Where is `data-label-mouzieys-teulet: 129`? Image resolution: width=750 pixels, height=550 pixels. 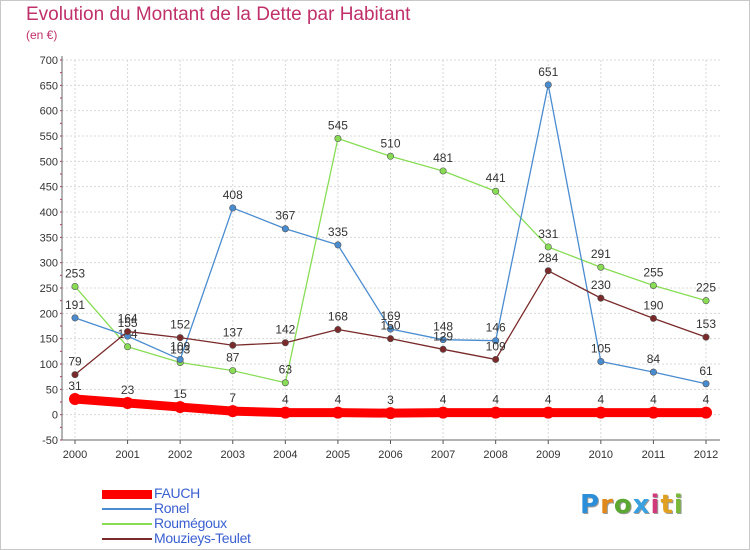
data-label-mouzieys-teulet: 129 is located at coordinates (443, 336).